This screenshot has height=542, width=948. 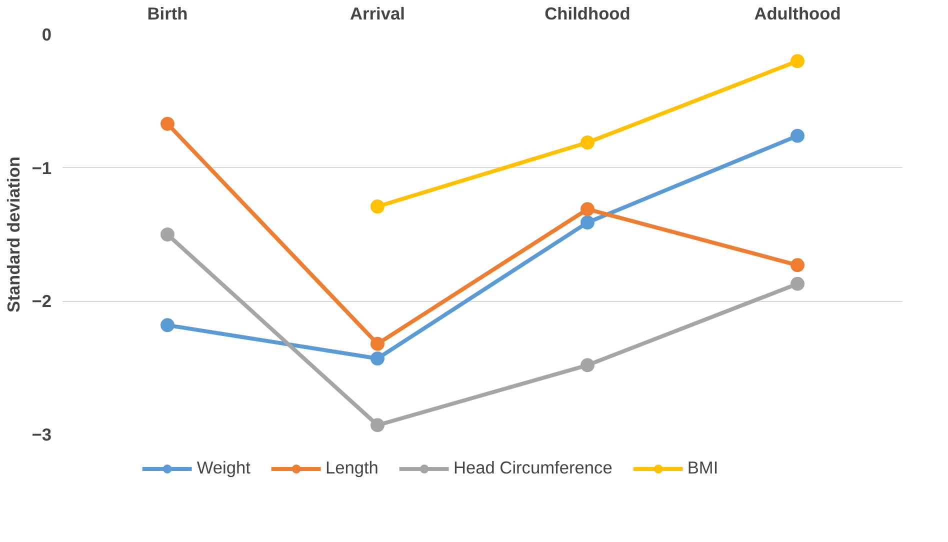 I want to click on x-tick-label: Birth, so click(x=167, y=14).